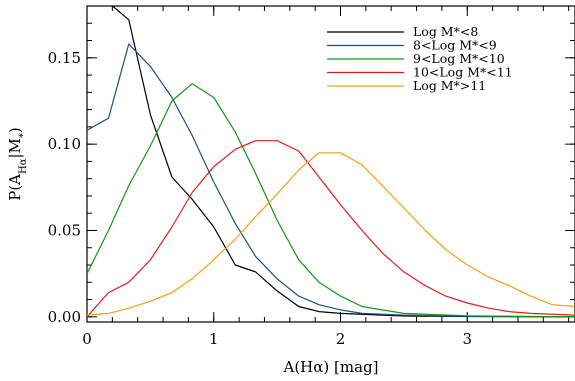 The height and width of the screenshot is (381, 575). Describe the element at coordinates (15, 130) in the screenshot. I see `y-label-end: )` at that location.